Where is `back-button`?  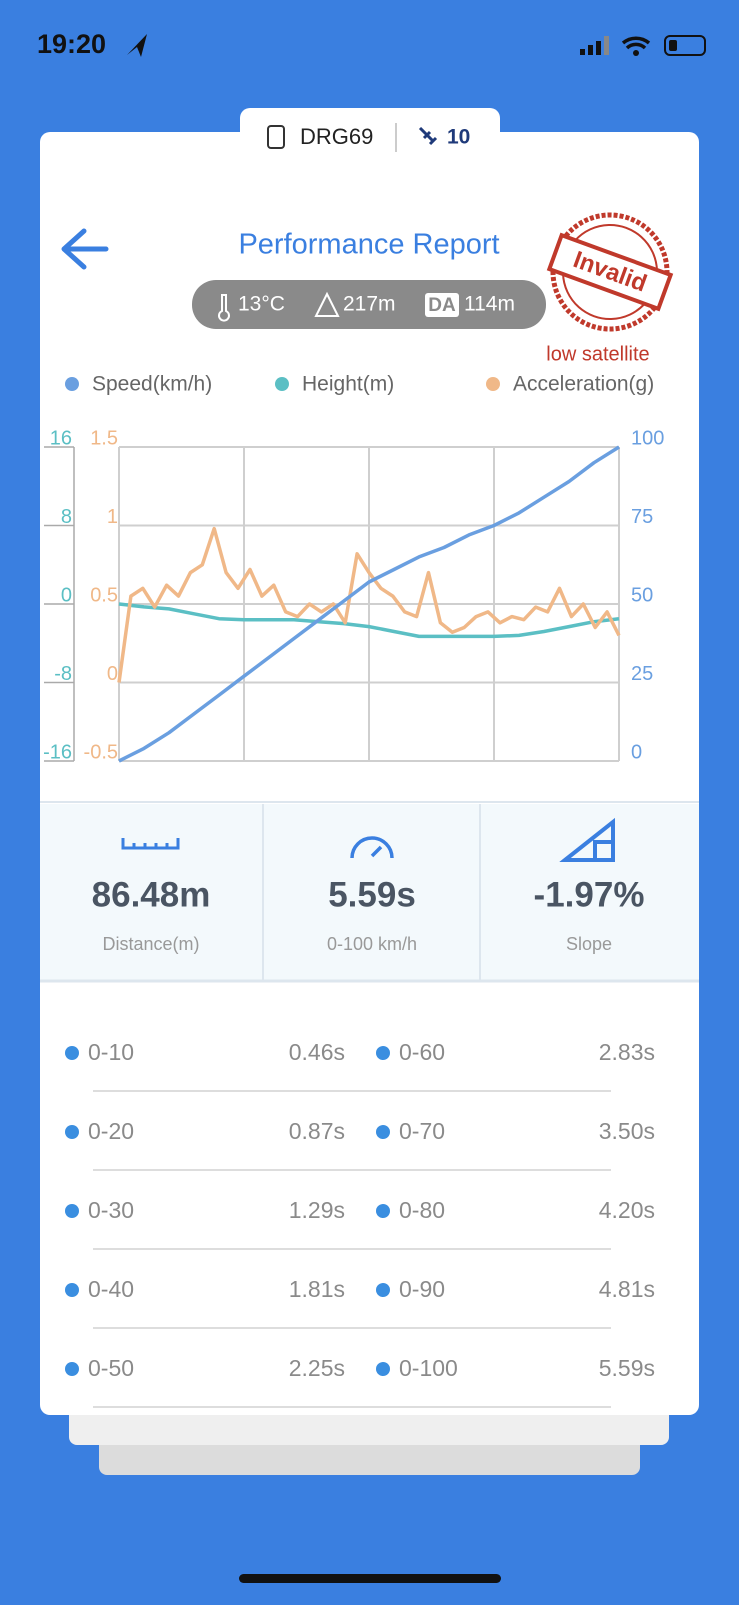 back-button is located at coordinates (85, 249).